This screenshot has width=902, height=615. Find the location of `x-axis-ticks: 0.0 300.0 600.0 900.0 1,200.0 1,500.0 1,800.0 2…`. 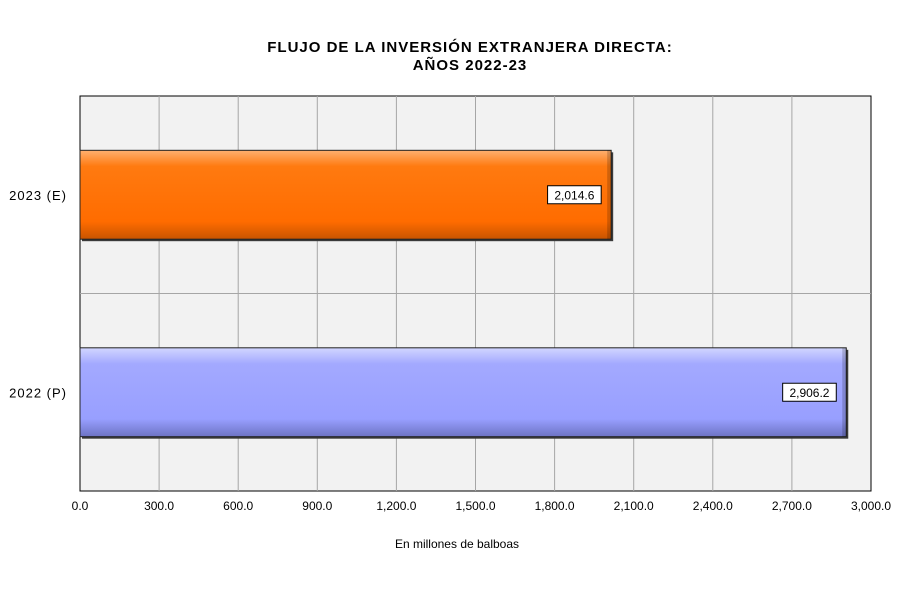

x-axis-ticks: 0.0 300.0 600.0 900.0 1,200.0 1,500.0 1,800.0 2… is located at coordinates (482, 506).